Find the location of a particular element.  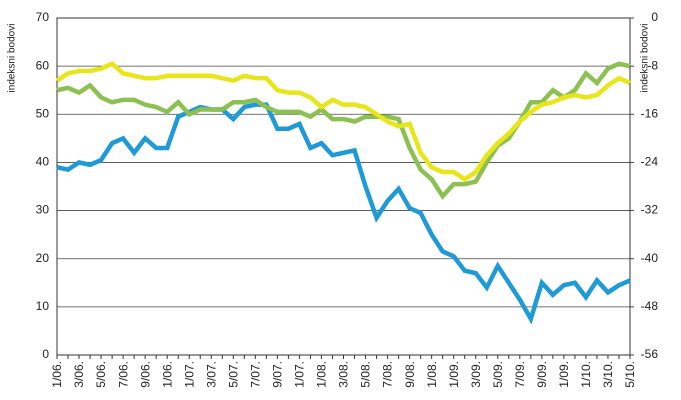

x-tick-label: 5/09. is located at coordinates (498, 374).